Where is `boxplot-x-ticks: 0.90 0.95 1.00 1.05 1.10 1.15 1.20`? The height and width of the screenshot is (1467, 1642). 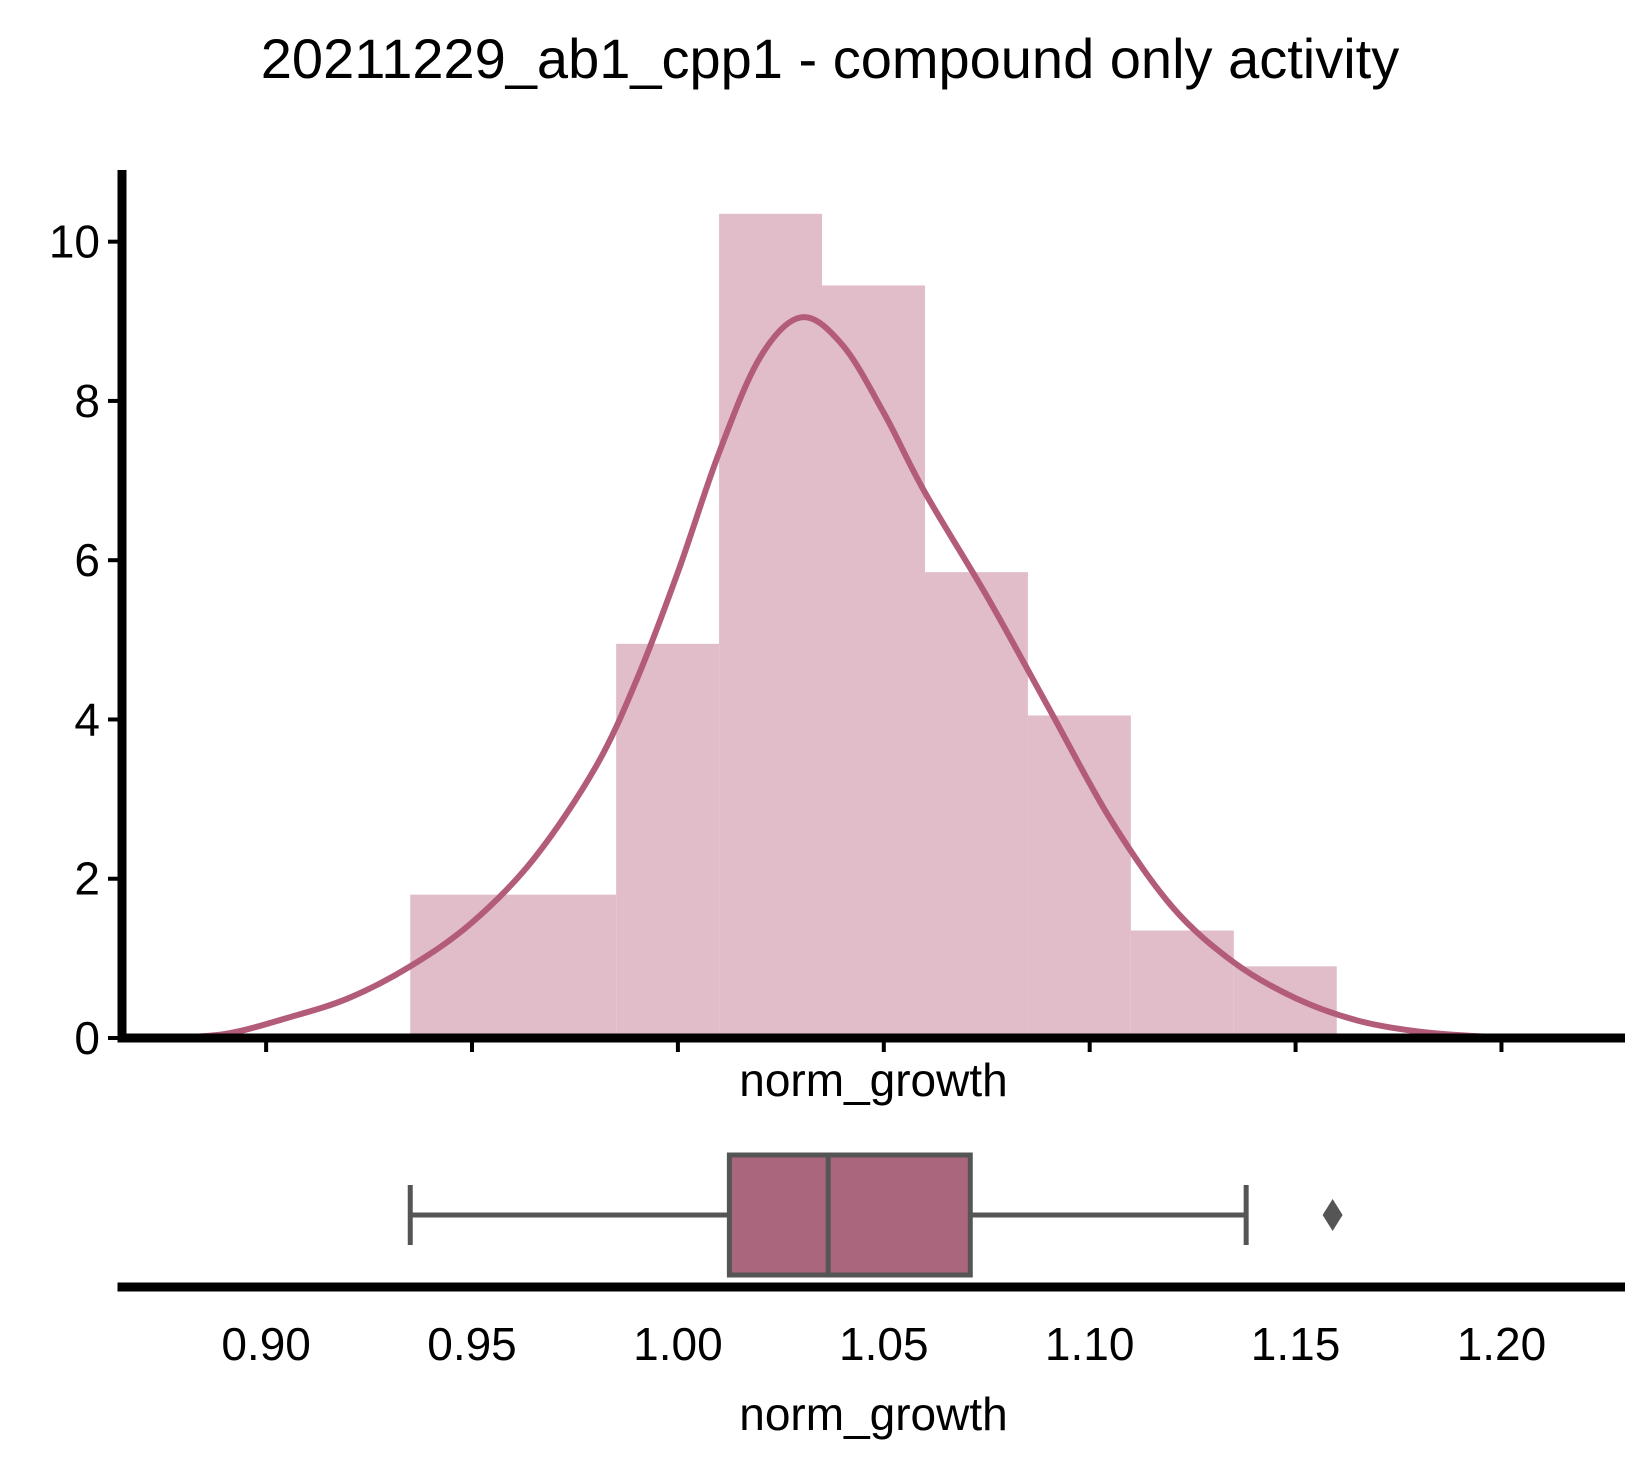 boxplot-x-ticks: 0.90 0.95 1.00 1.05 1.10 1.15 1.20 is located at coordinates (883, 1344).